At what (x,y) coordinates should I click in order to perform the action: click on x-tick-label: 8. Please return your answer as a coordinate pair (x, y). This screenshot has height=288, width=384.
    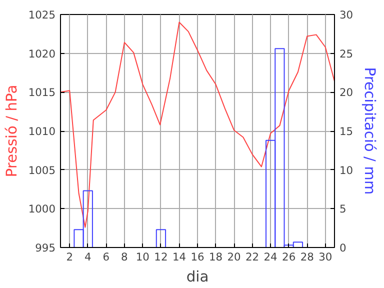
    Looking at the image, I should click on (124, 257).